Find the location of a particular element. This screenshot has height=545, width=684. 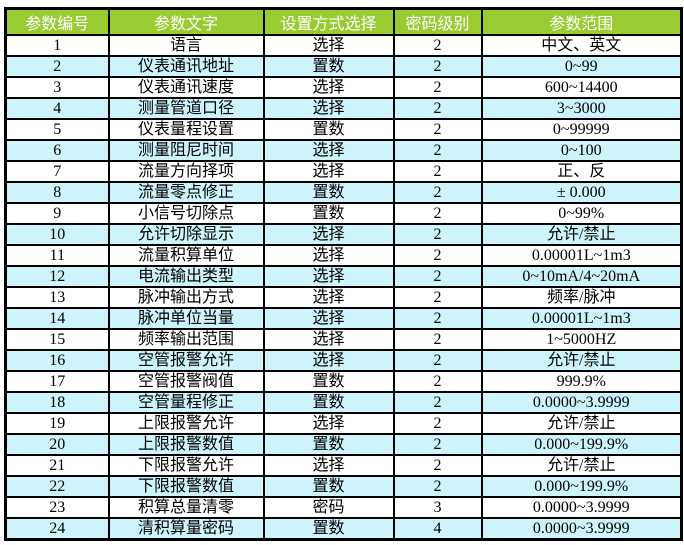

param-text-cell: 下限报警允许 is located at coordinates (186, 465).